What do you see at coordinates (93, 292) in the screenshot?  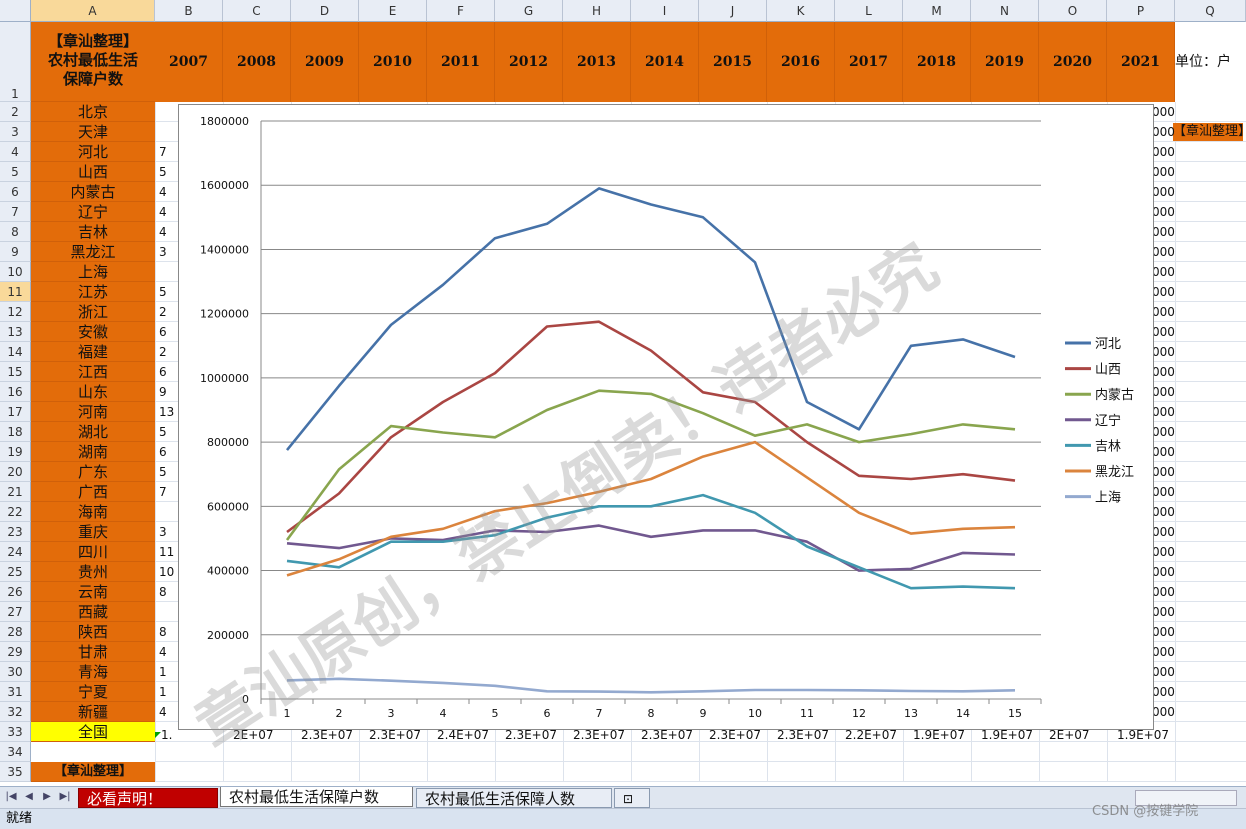 I see `province-cell: 江苏` at bounding box center [93, 292].